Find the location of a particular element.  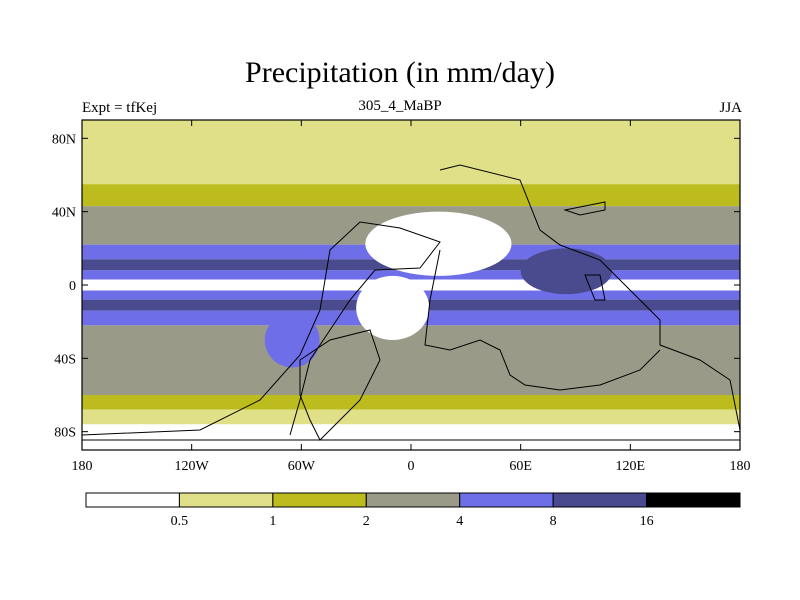

subtitle-label: 305_4_MaBP is located at coordinates (400, 106).